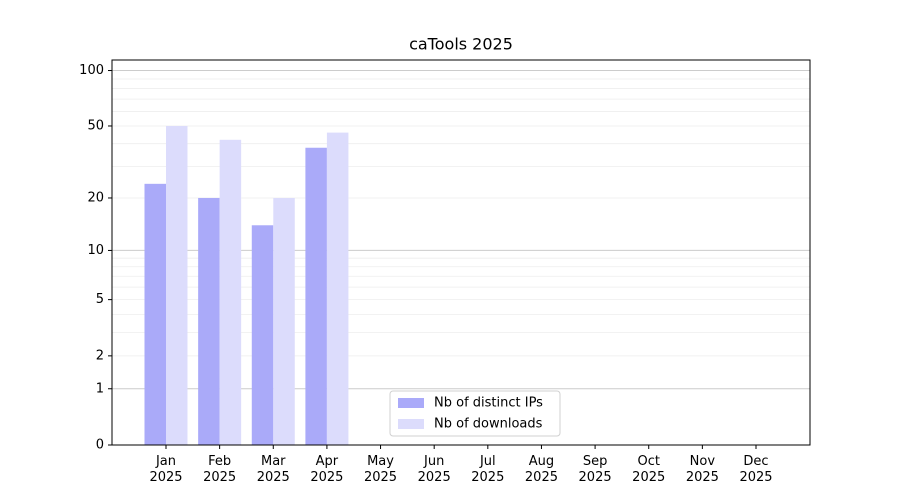 This screenshot has width=900, height=500. Describe the element at coordinates (434, 469) in the screenshot. I see `x-tick-label: Jun 2025` at that location.